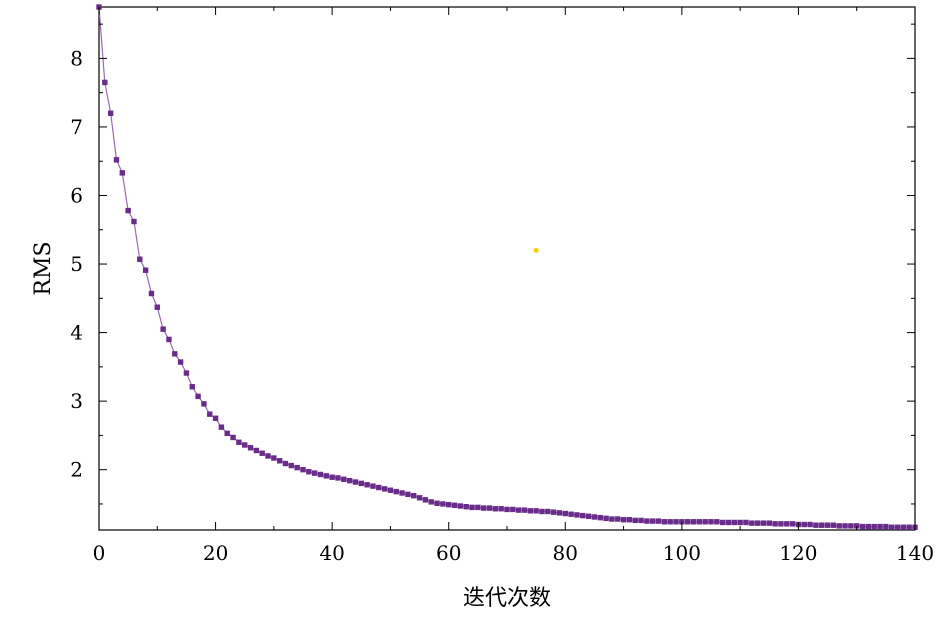 This screenshot has height=617, width=945. What do you see at coordinates (76, 195) in the screenshot?
I see `y-tick-label: 6` at bounding box center [76, 195].